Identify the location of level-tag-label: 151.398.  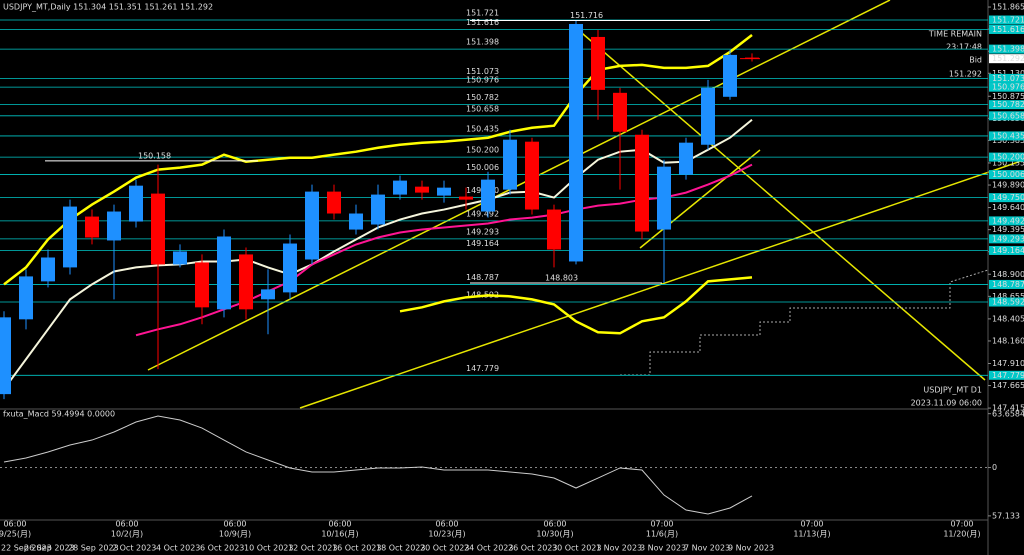
(1008, 49).